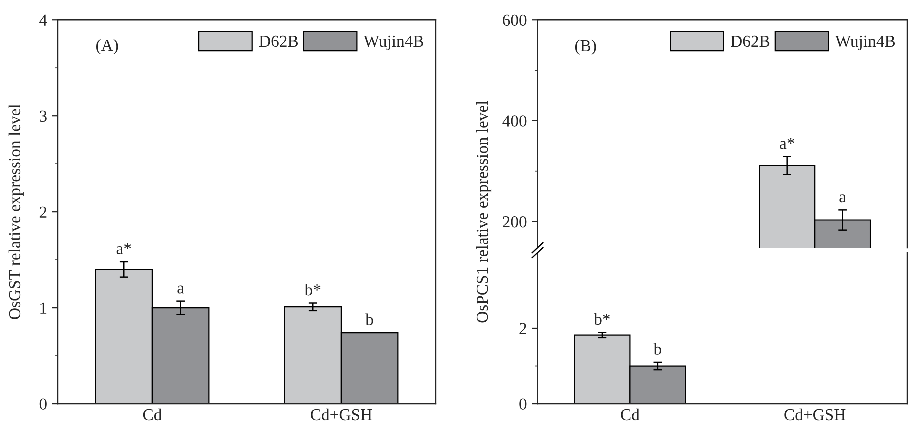 This screenshot has height=428, width=913. I want to click on y-axis-title: OsPCS1 relative expression level, so click(484, 212).